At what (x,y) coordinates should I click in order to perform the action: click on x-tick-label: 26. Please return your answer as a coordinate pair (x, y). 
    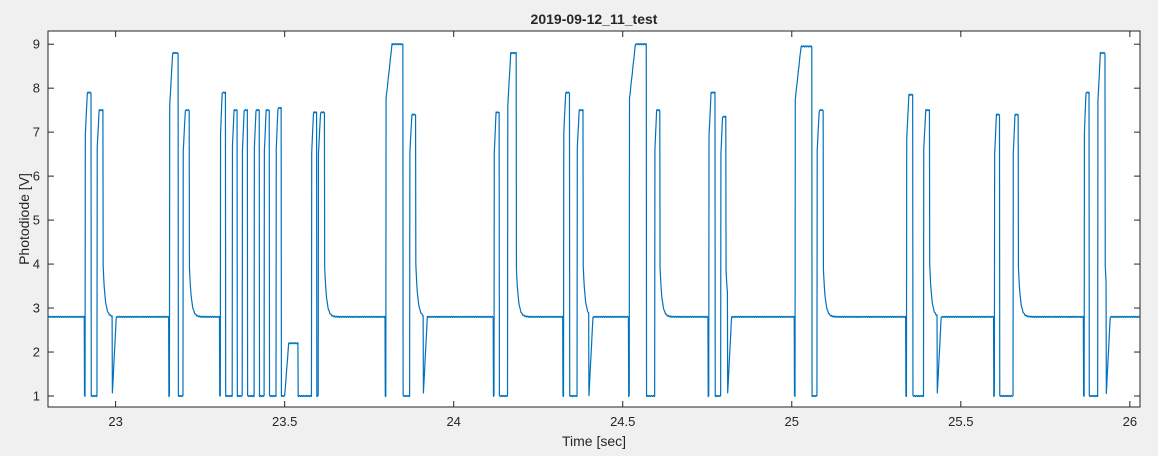
    Looking at the image, I should click on (1130, 421).